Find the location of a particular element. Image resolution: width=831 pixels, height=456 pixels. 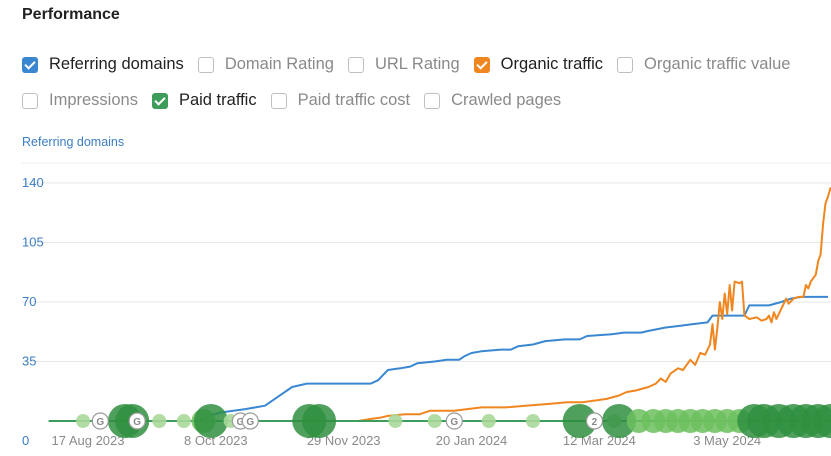

referring-domains-checkbox is located at coordinates (30, 64).